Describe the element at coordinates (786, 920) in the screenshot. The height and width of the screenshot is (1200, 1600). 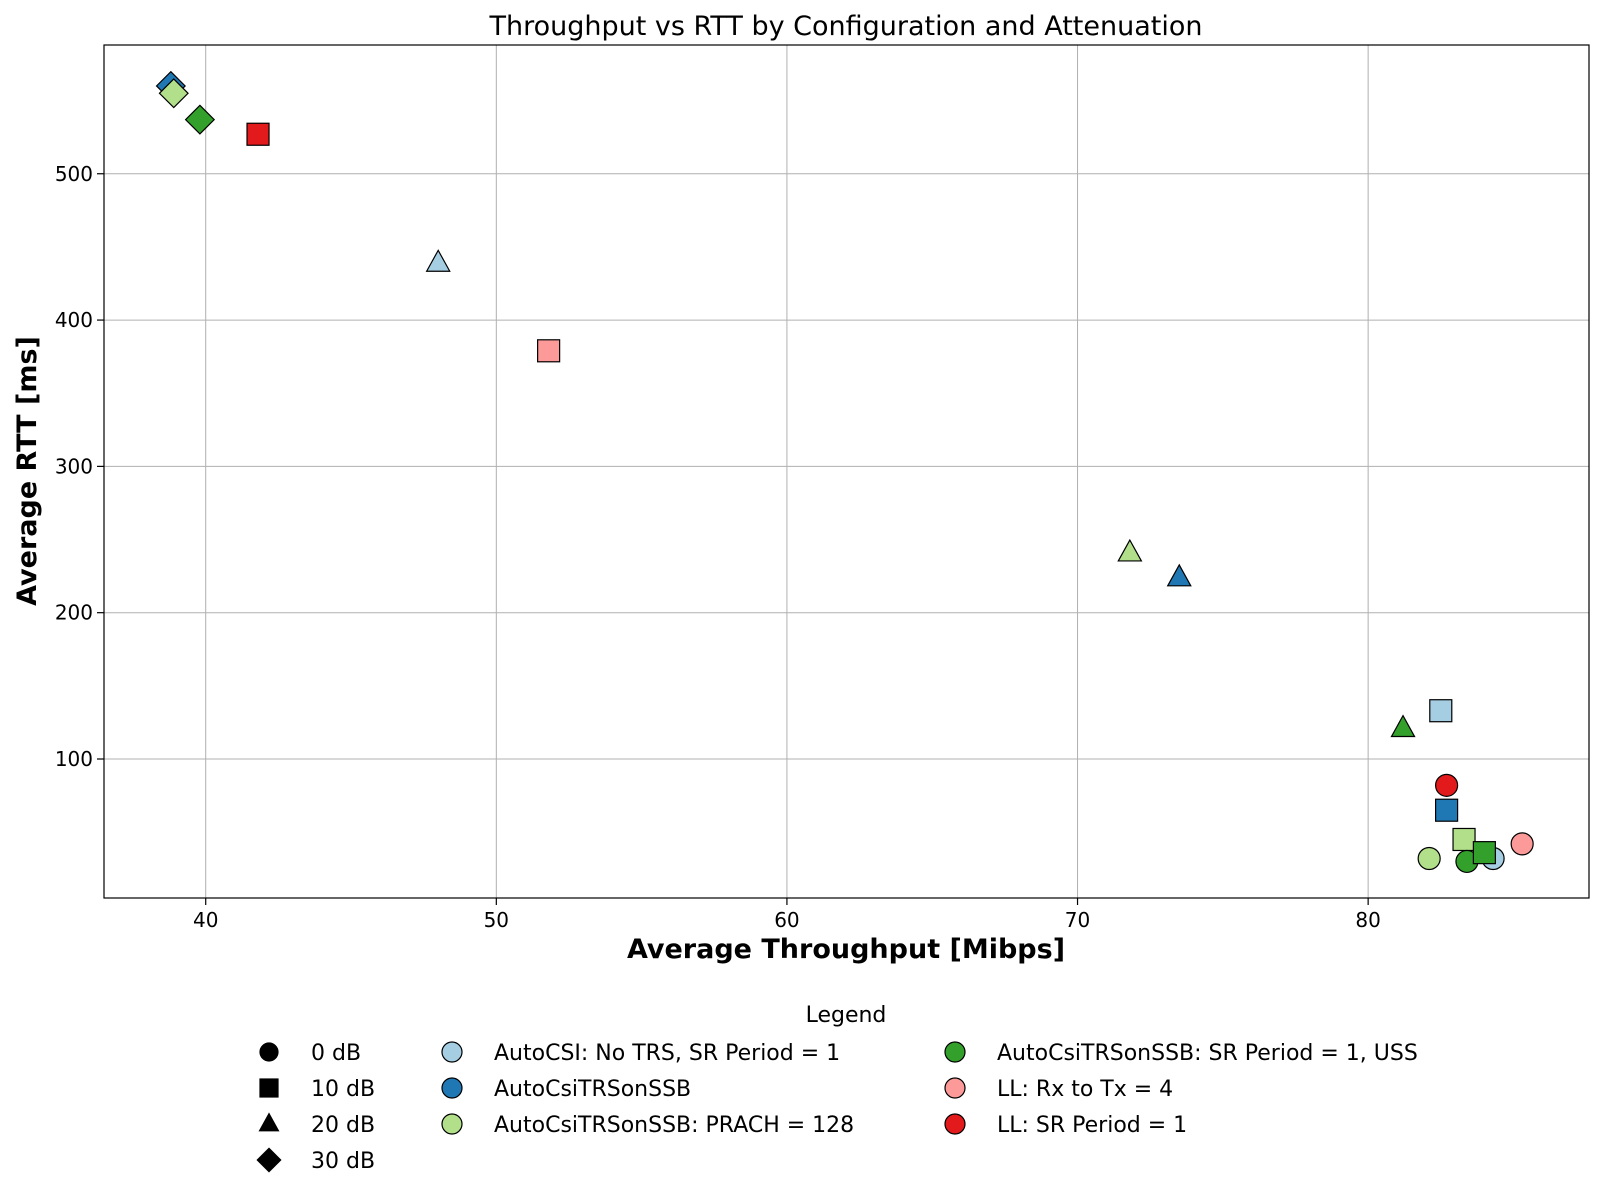
I see `x-tick-label: 60` at that location.